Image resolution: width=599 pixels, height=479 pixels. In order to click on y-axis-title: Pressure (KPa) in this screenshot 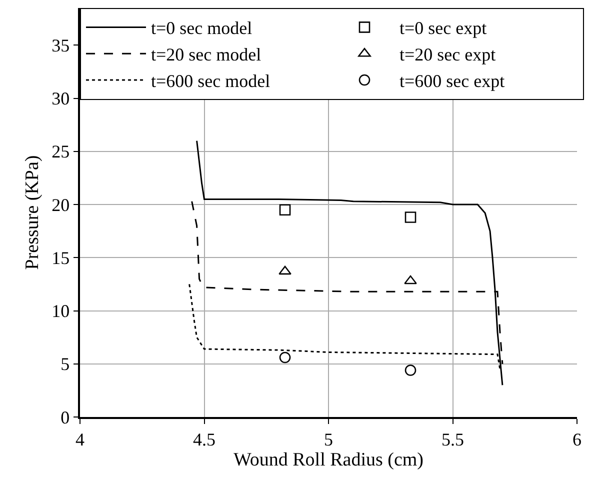, I will do `click(32, 212)`.